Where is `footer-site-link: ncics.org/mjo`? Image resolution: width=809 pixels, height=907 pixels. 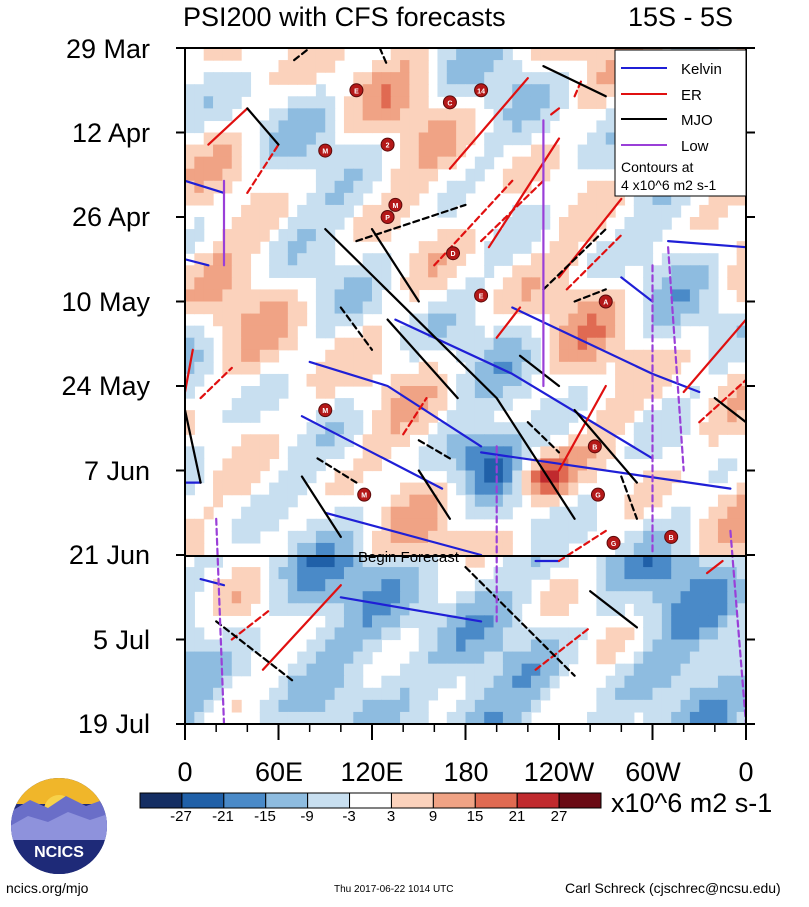 footer-site-link: ncics.org/mjo is located at coordinates (47, 888).